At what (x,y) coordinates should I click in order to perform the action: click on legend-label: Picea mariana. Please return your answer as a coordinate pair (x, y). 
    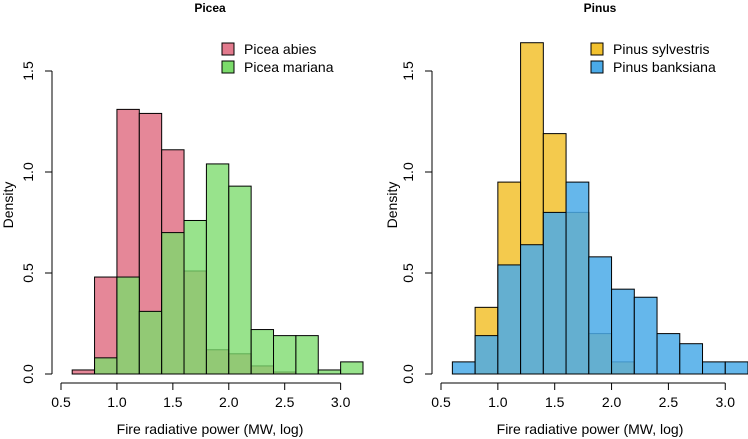
    Looking at the image, I should click on (289, 67).